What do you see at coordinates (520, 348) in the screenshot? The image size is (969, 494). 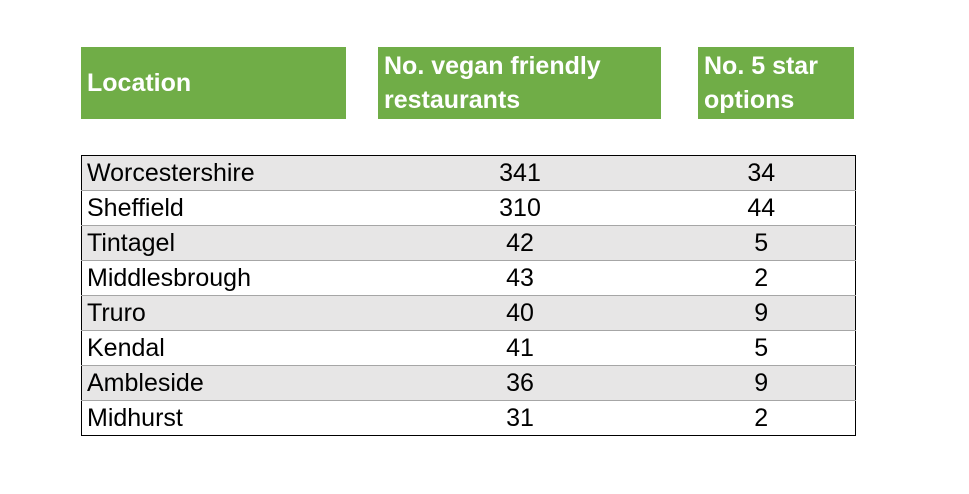 I see `cell-vegan-count: 41` at bounding box center [520, 348].